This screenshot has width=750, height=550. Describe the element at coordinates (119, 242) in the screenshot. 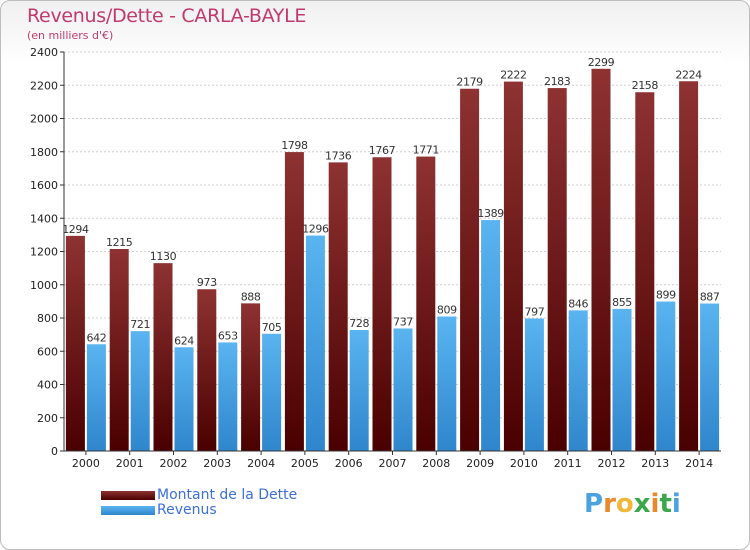

I see `data-label-debt: 1215` at that location.